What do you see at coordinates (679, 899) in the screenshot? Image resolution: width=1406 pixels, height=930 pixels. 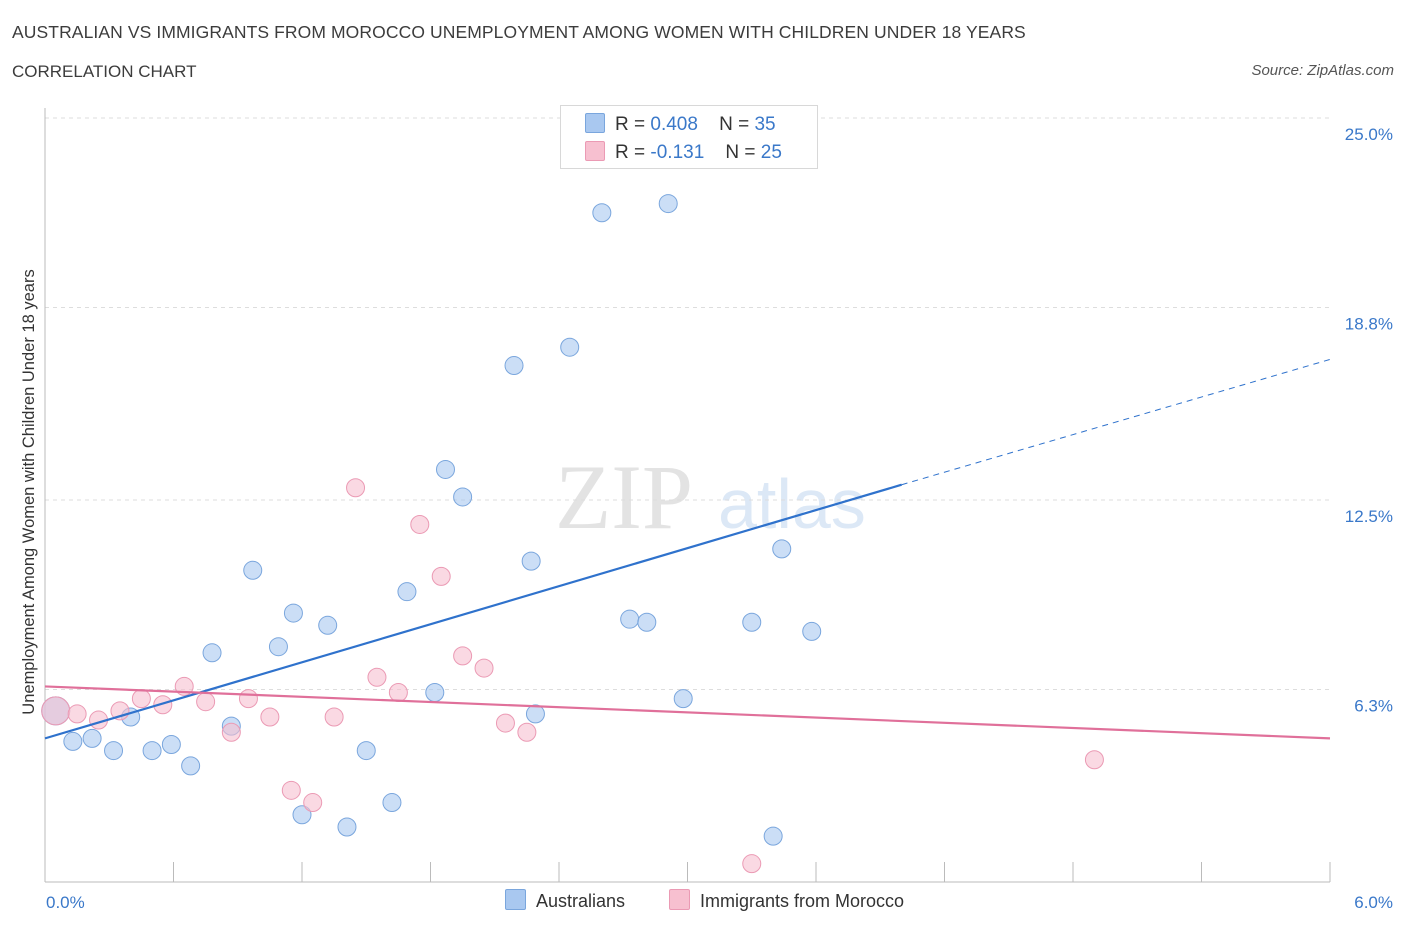 I see `morocco-legend-swatch` at bounding box center [679, 899].